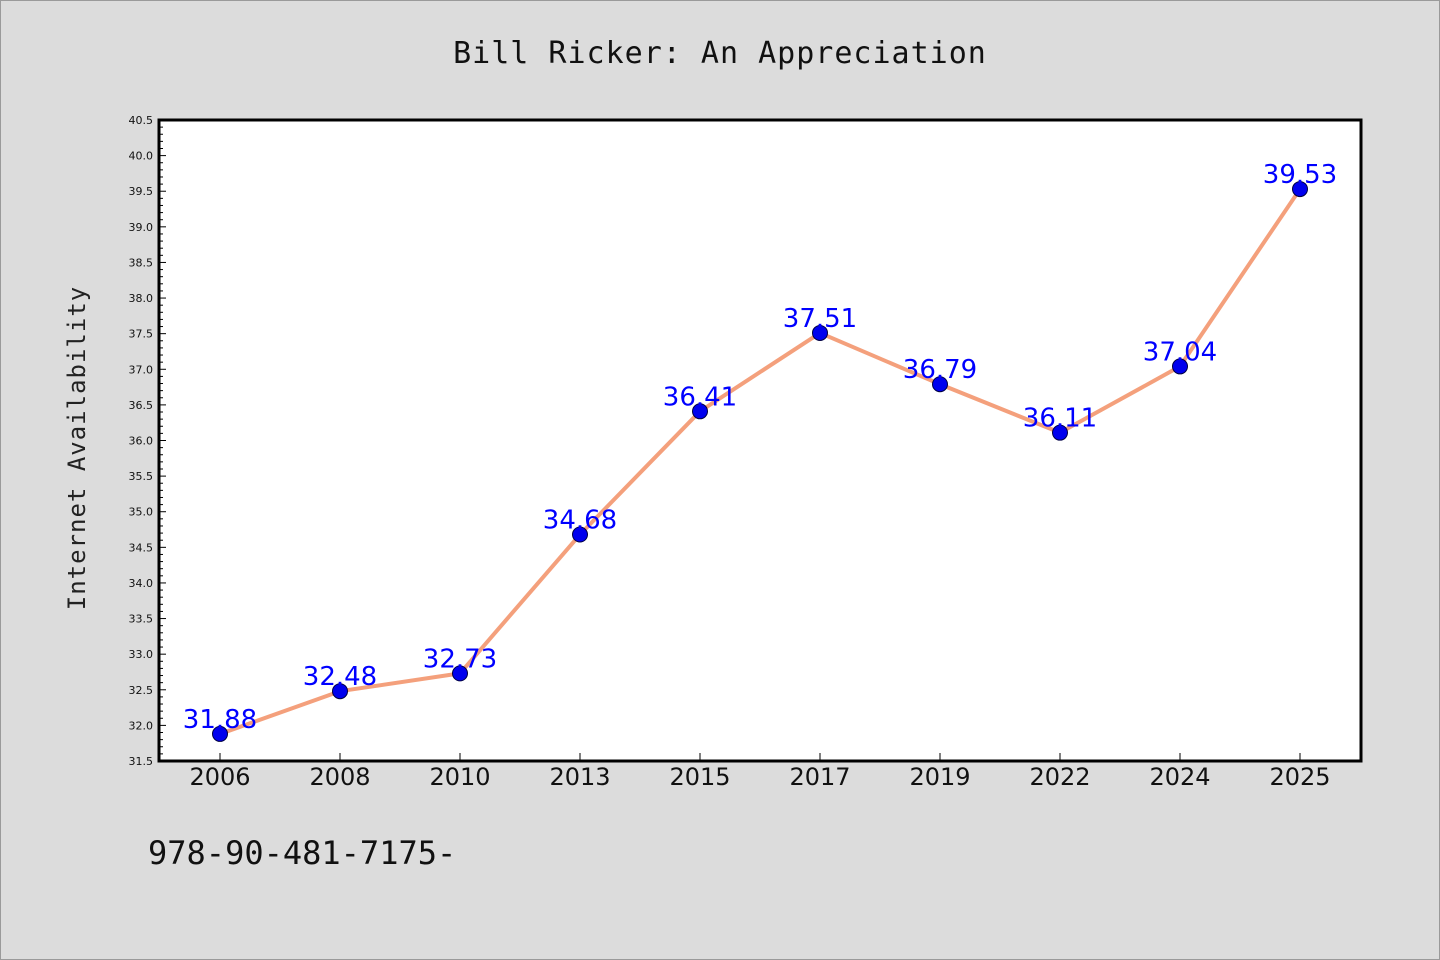 The width and height of the screenshot is (1440, 960). Describe the element at coordinates (579, 777) in the screenshot. I see `x-tick-label: 2013` at that location.